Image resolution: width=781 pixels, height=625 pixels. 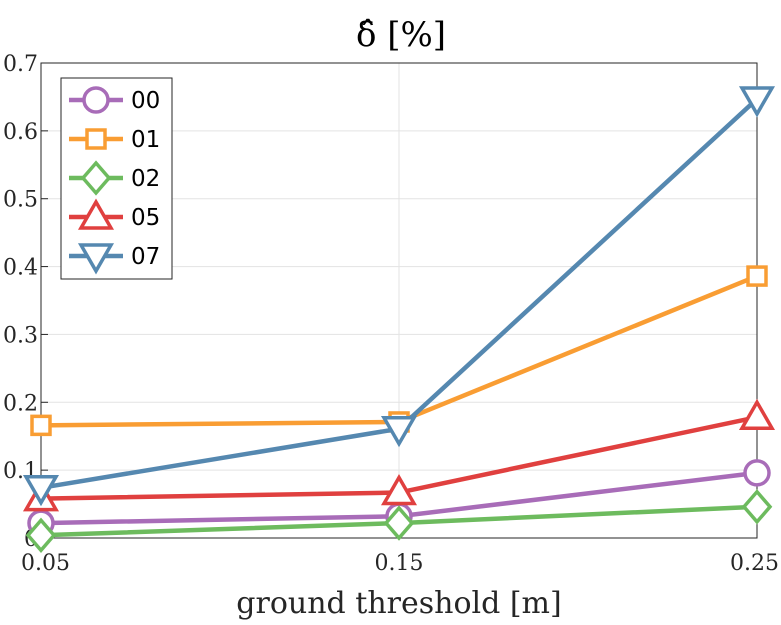 I want to click on legend-label: 01, so click(x=145, y=140).